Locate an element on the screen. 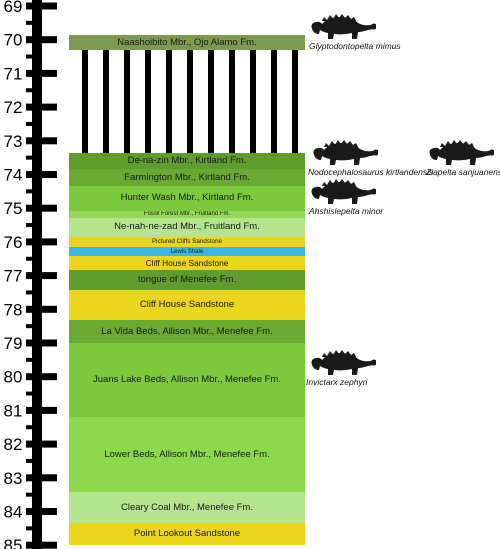 The height and width of the screenshot is (549, 500). unit-label: Lewis Shale is located at coordinates (187, 251).